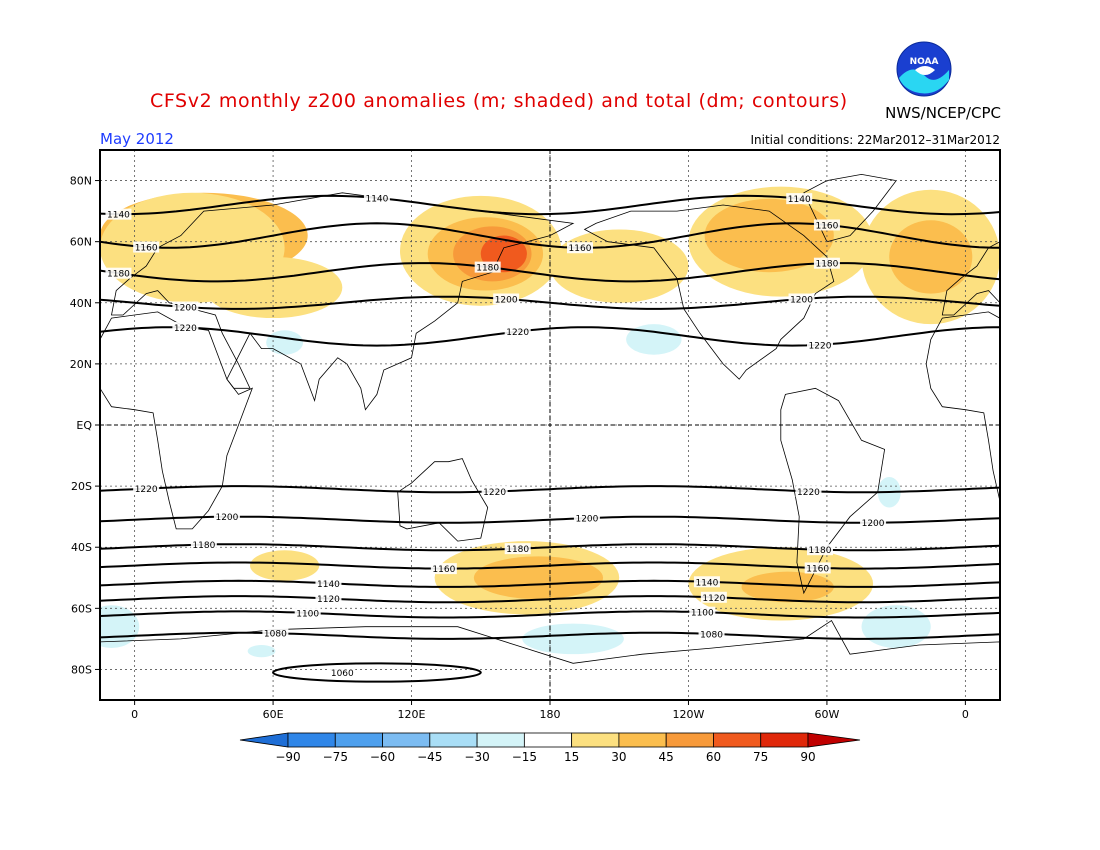  What do you see at coordinates (924, 69) in the screenshot?
I see `noaa-logo: NOAA` at bounding box center [924, 69].